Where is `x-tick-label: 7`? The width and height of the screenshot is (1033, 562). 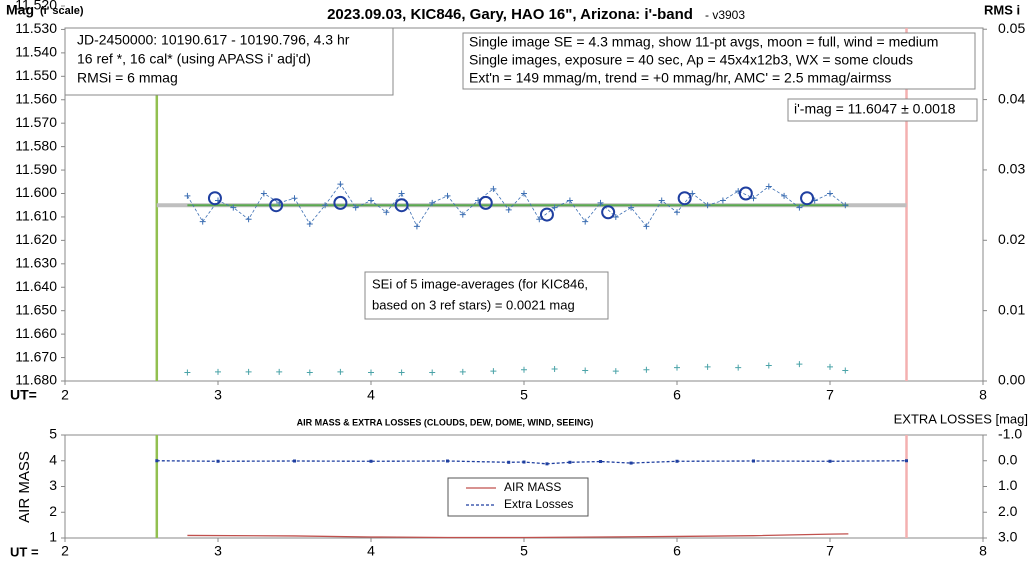 x-tick-label: 7 is located at coordinates (830, 395).